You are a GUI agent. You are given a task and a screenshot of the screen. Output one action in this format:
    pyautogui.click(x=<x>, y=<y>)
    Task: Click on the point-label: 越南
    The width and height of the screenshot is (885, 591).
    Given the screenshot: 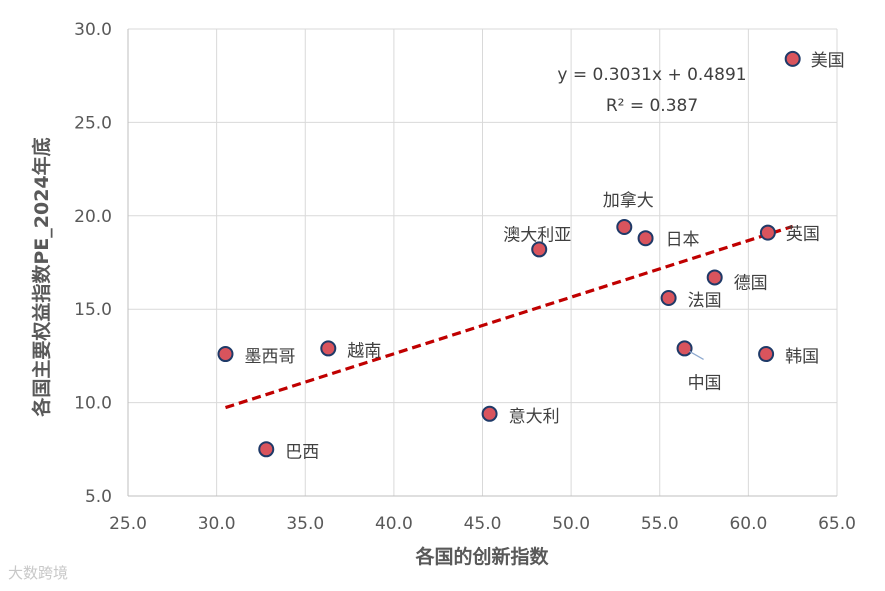 What is the action you would take?
    pyautogui.click(x=364, y=351)
    